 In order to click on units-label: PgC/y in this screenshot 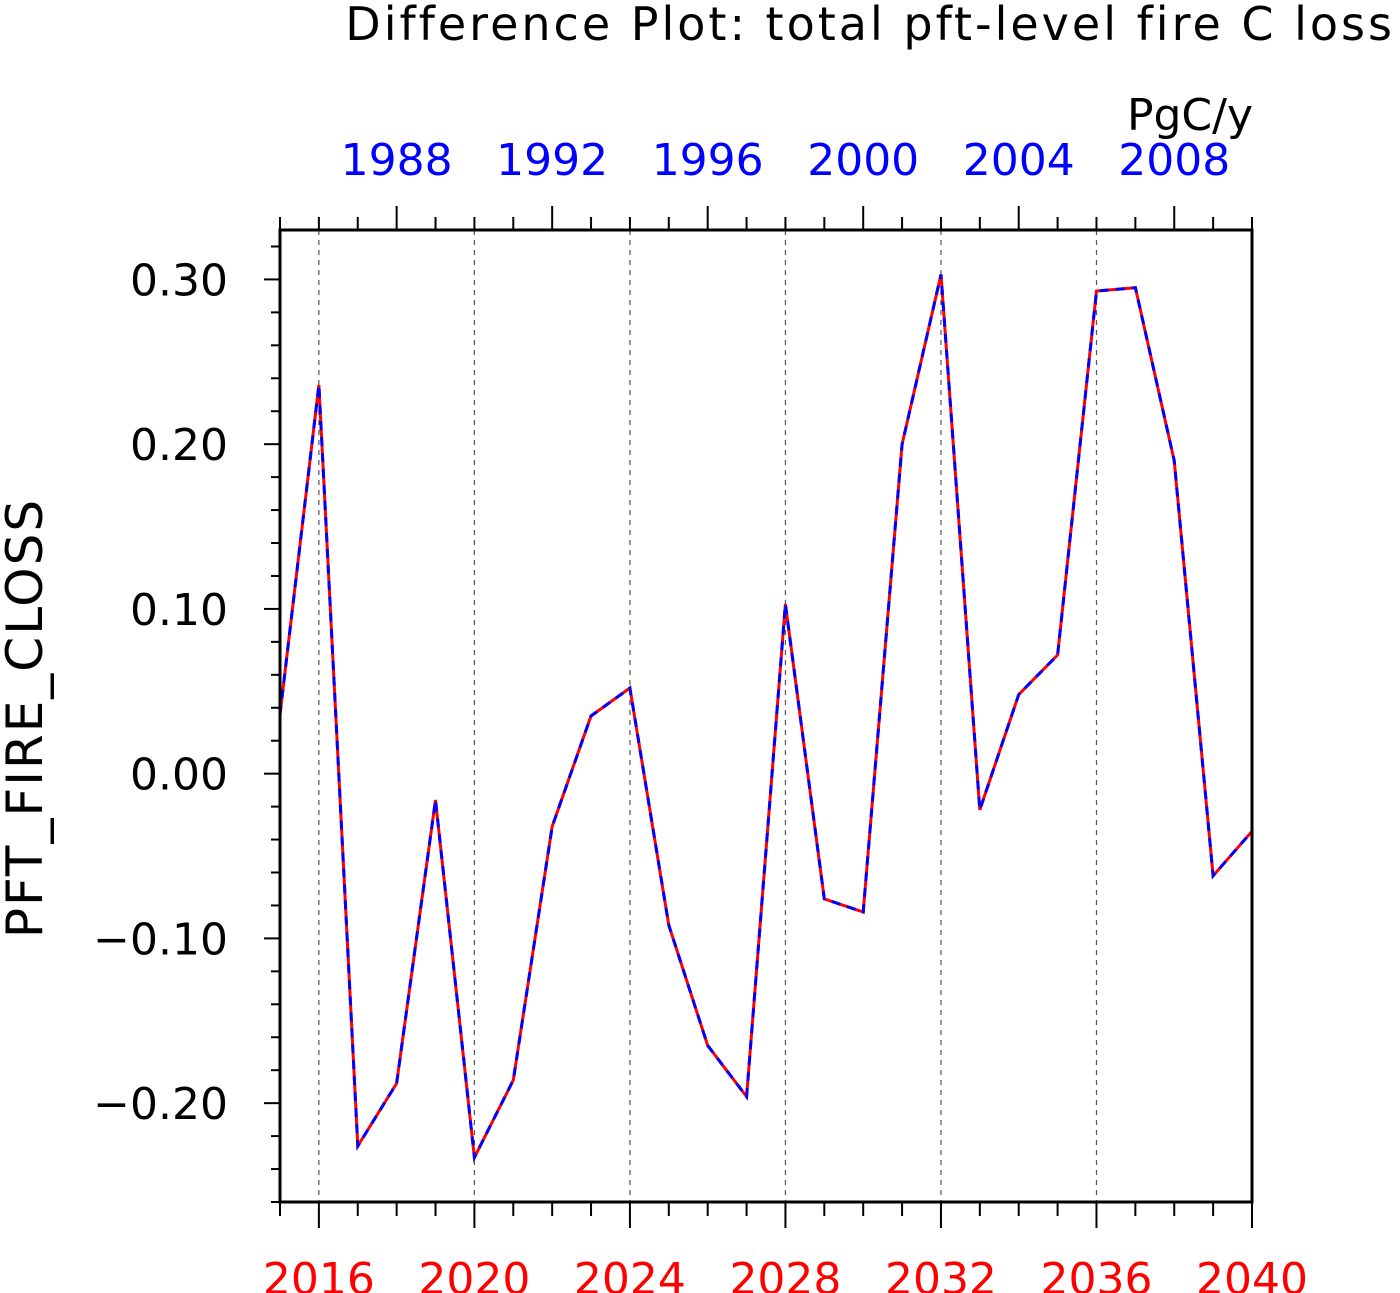, I will do `click(1190, 115)`.